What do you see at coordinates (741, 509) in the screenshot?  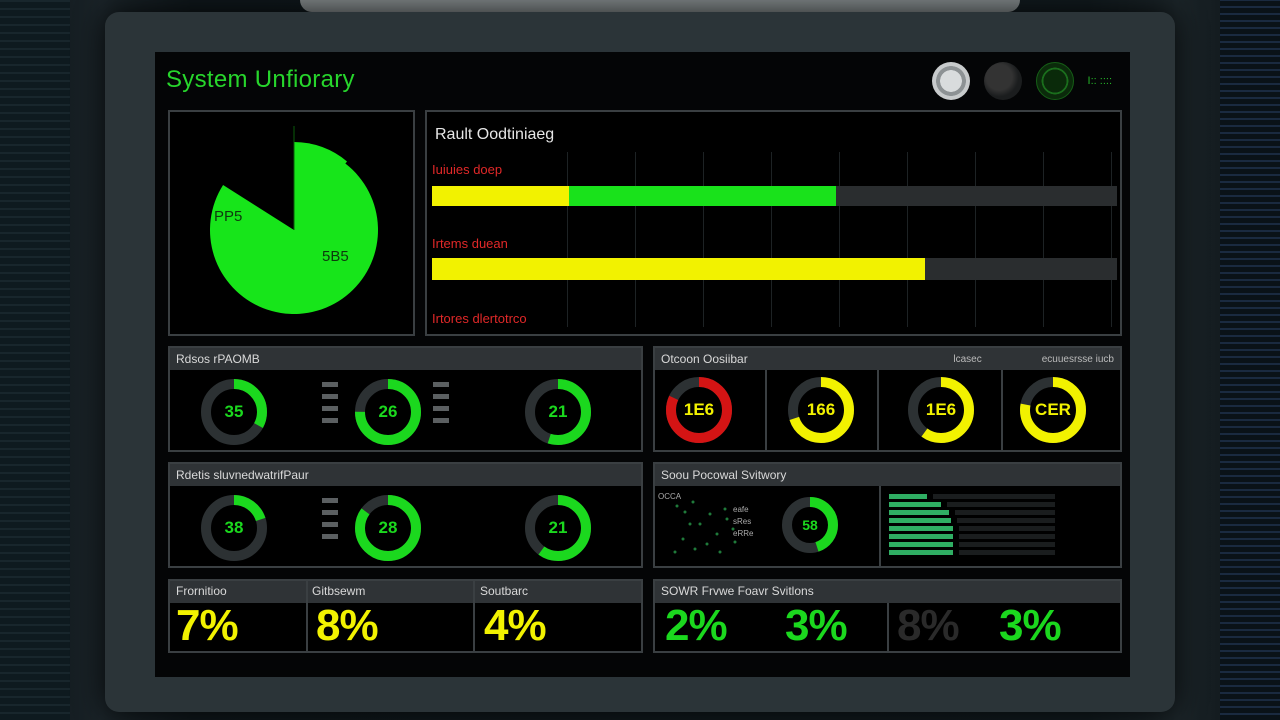 I see `scatter-label: eafe` at bounding box center [741, 509].